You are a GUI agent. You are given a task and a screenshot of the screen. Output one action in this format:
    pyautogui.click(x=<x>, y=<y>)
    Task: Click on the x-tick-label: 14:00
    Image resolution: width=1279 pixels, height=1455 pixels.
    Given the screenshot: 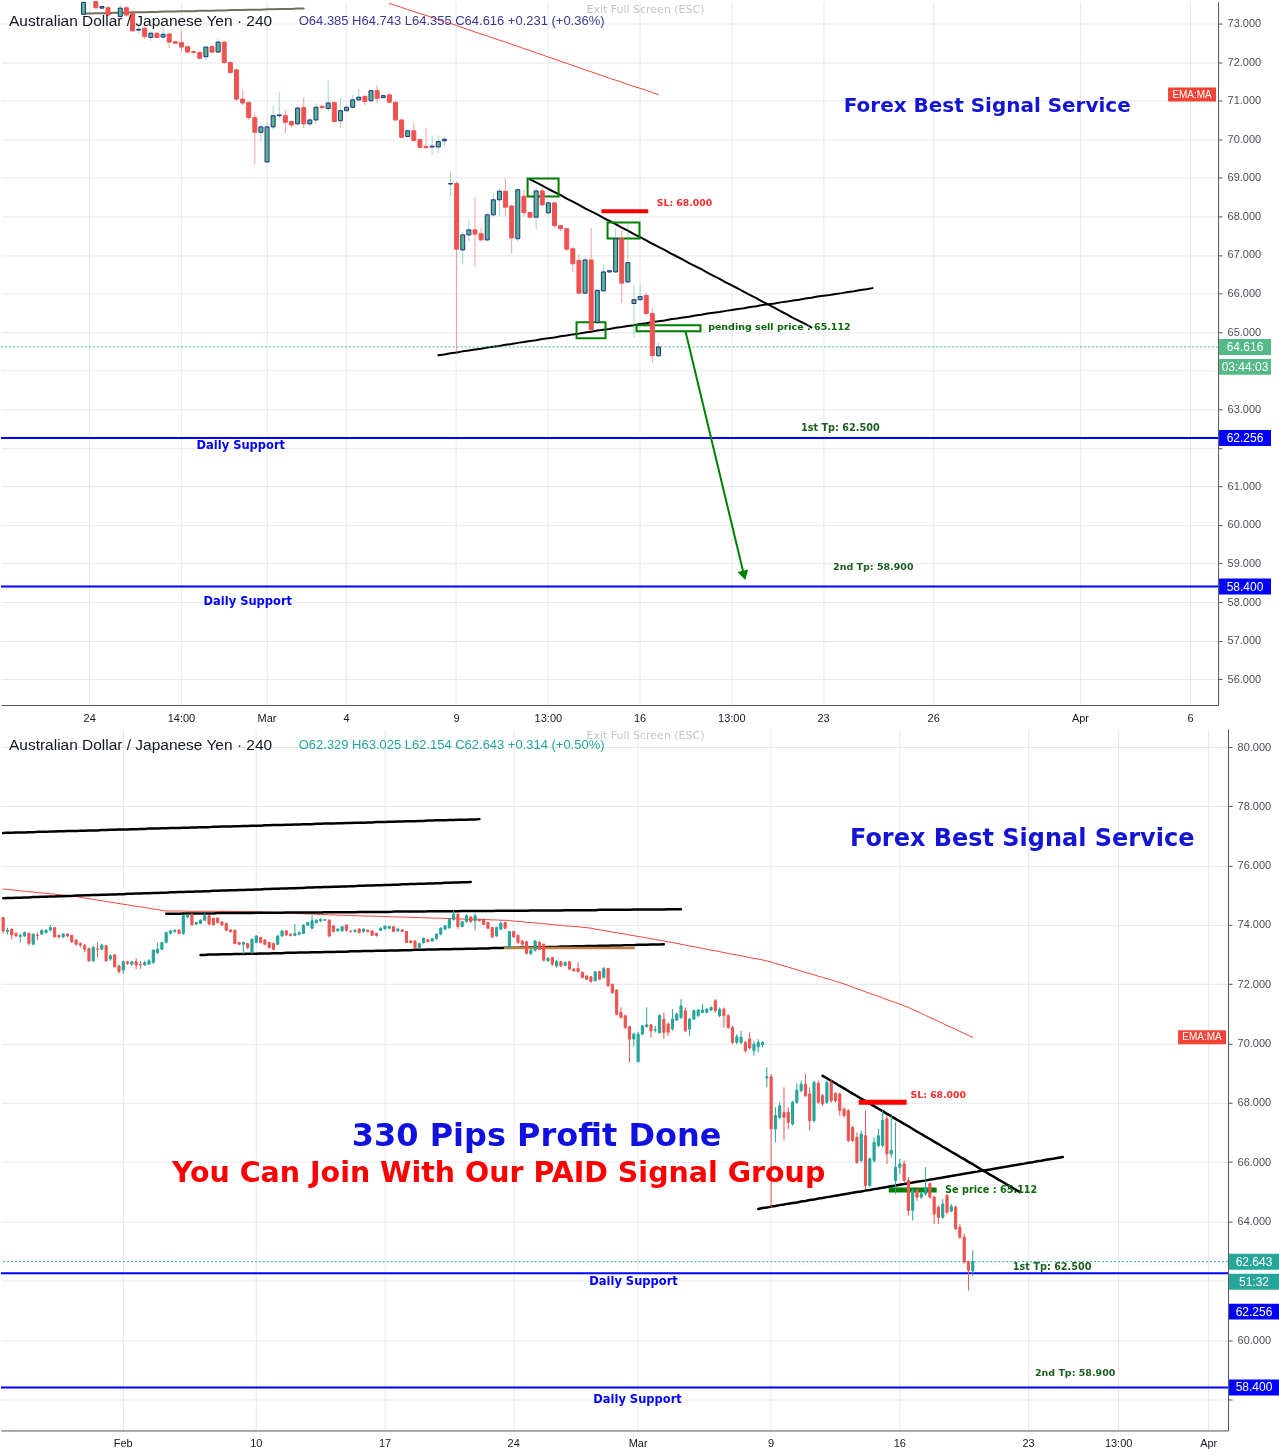 What is the action you would take?
    pyautogui.click(x=181, y=717)
    